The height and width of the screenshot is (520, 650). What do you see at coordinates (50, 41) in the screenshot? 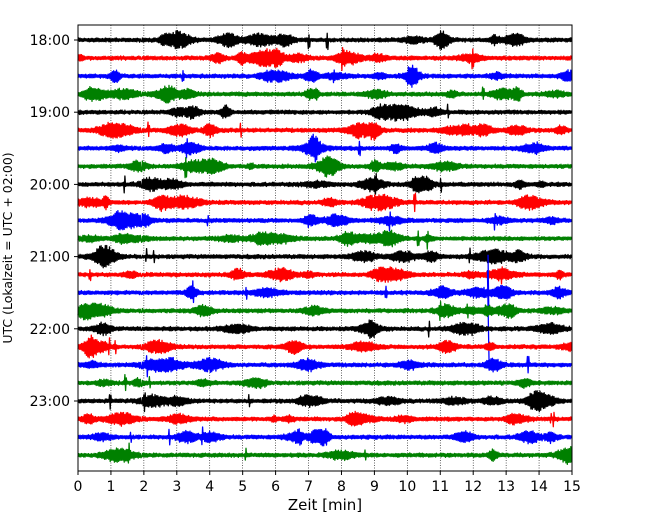
I see `y-tick-label-0: 18:00` at bounding box center [50, 41].